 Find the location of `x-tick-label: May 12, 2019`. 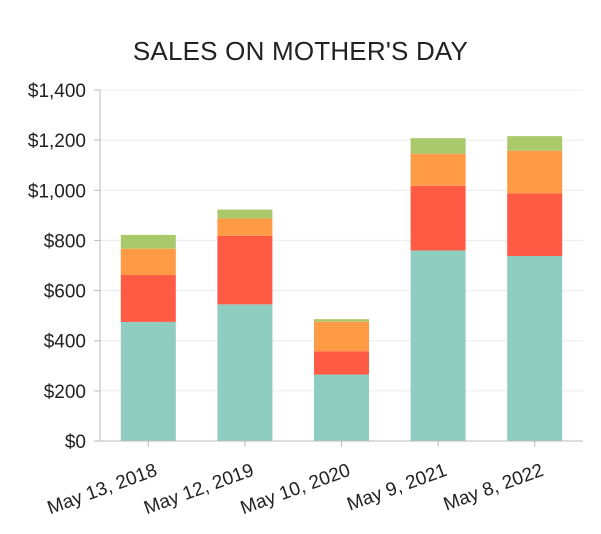

x-tick-label: May 12, 2019 is located at coordinates (198, 489).